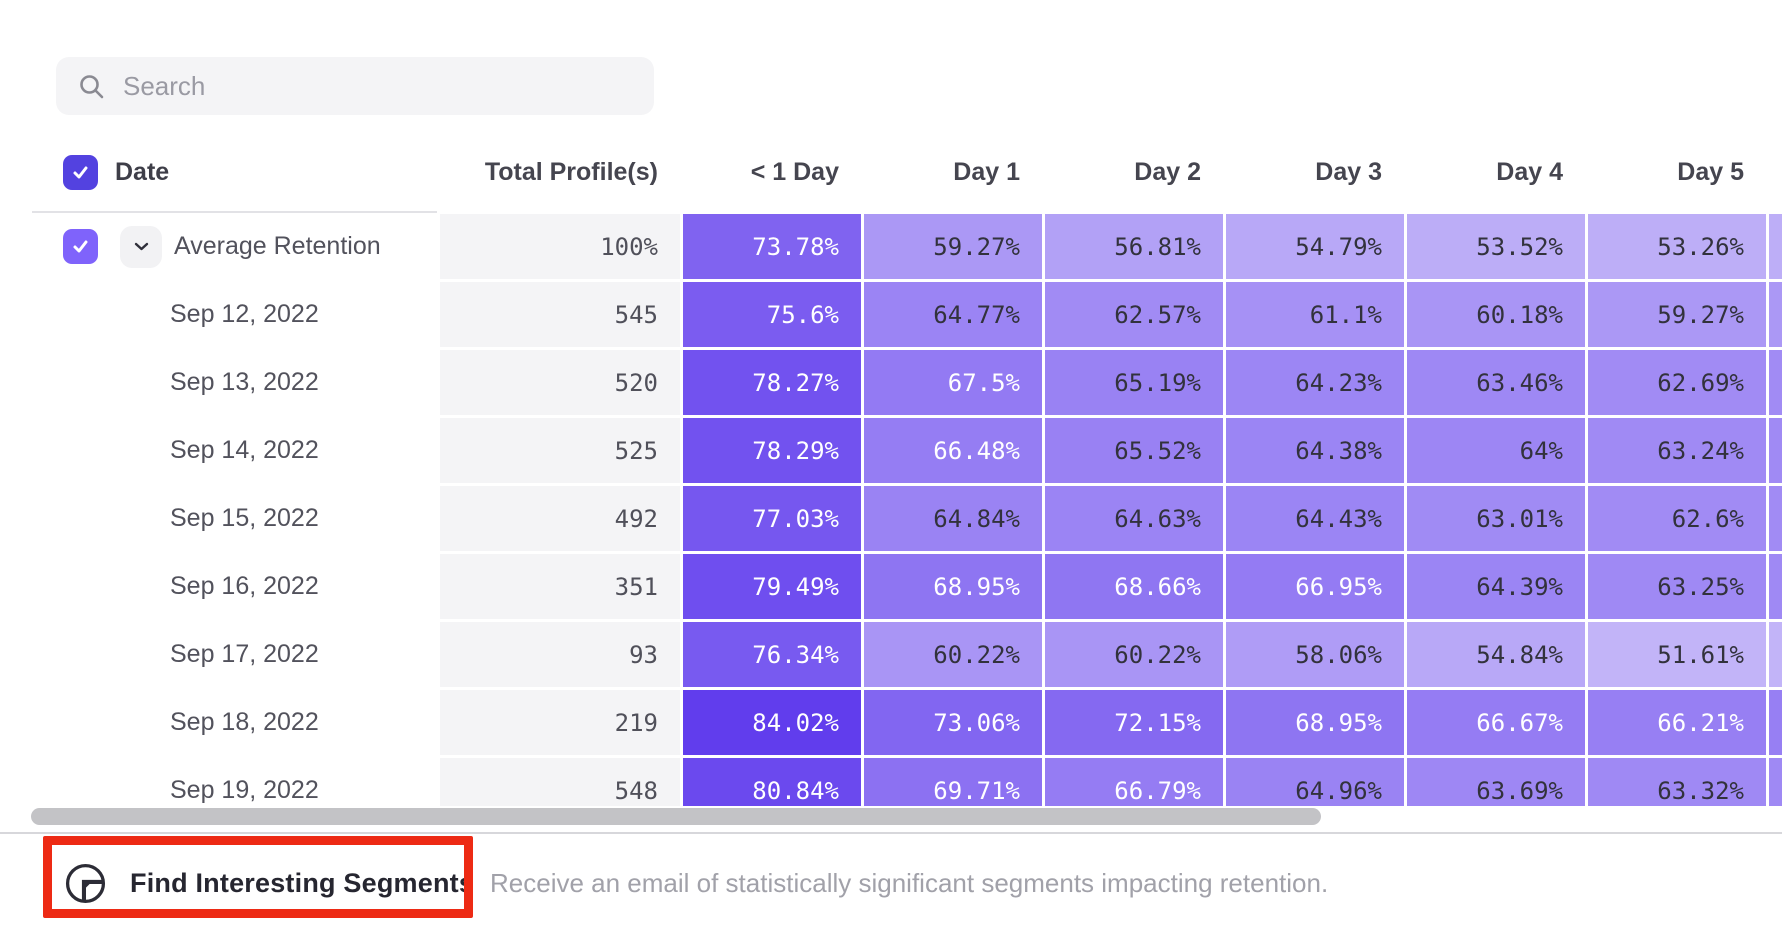 This screenshot has height=930, width=1782. What do you see at coordinates (1496, 382) in the screenshot?
I see `retention-cell: 63.46%` at bounding box center [1496, 382].